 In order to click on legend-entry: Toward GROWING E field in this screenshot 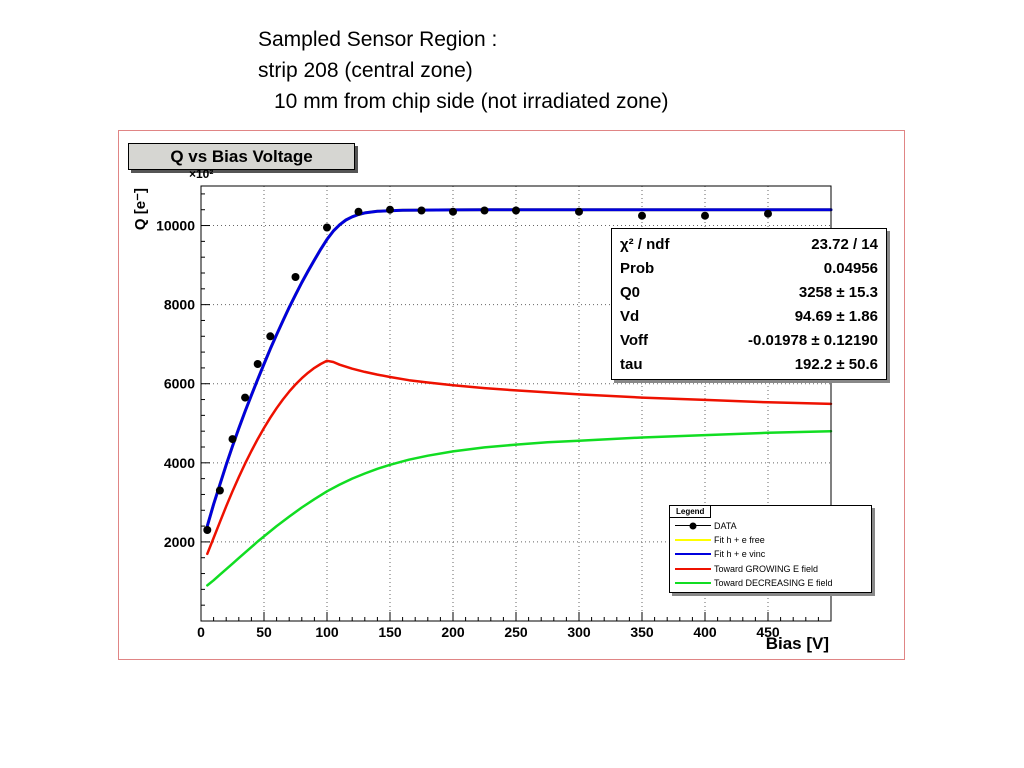, I will do `click(770, 569)`.